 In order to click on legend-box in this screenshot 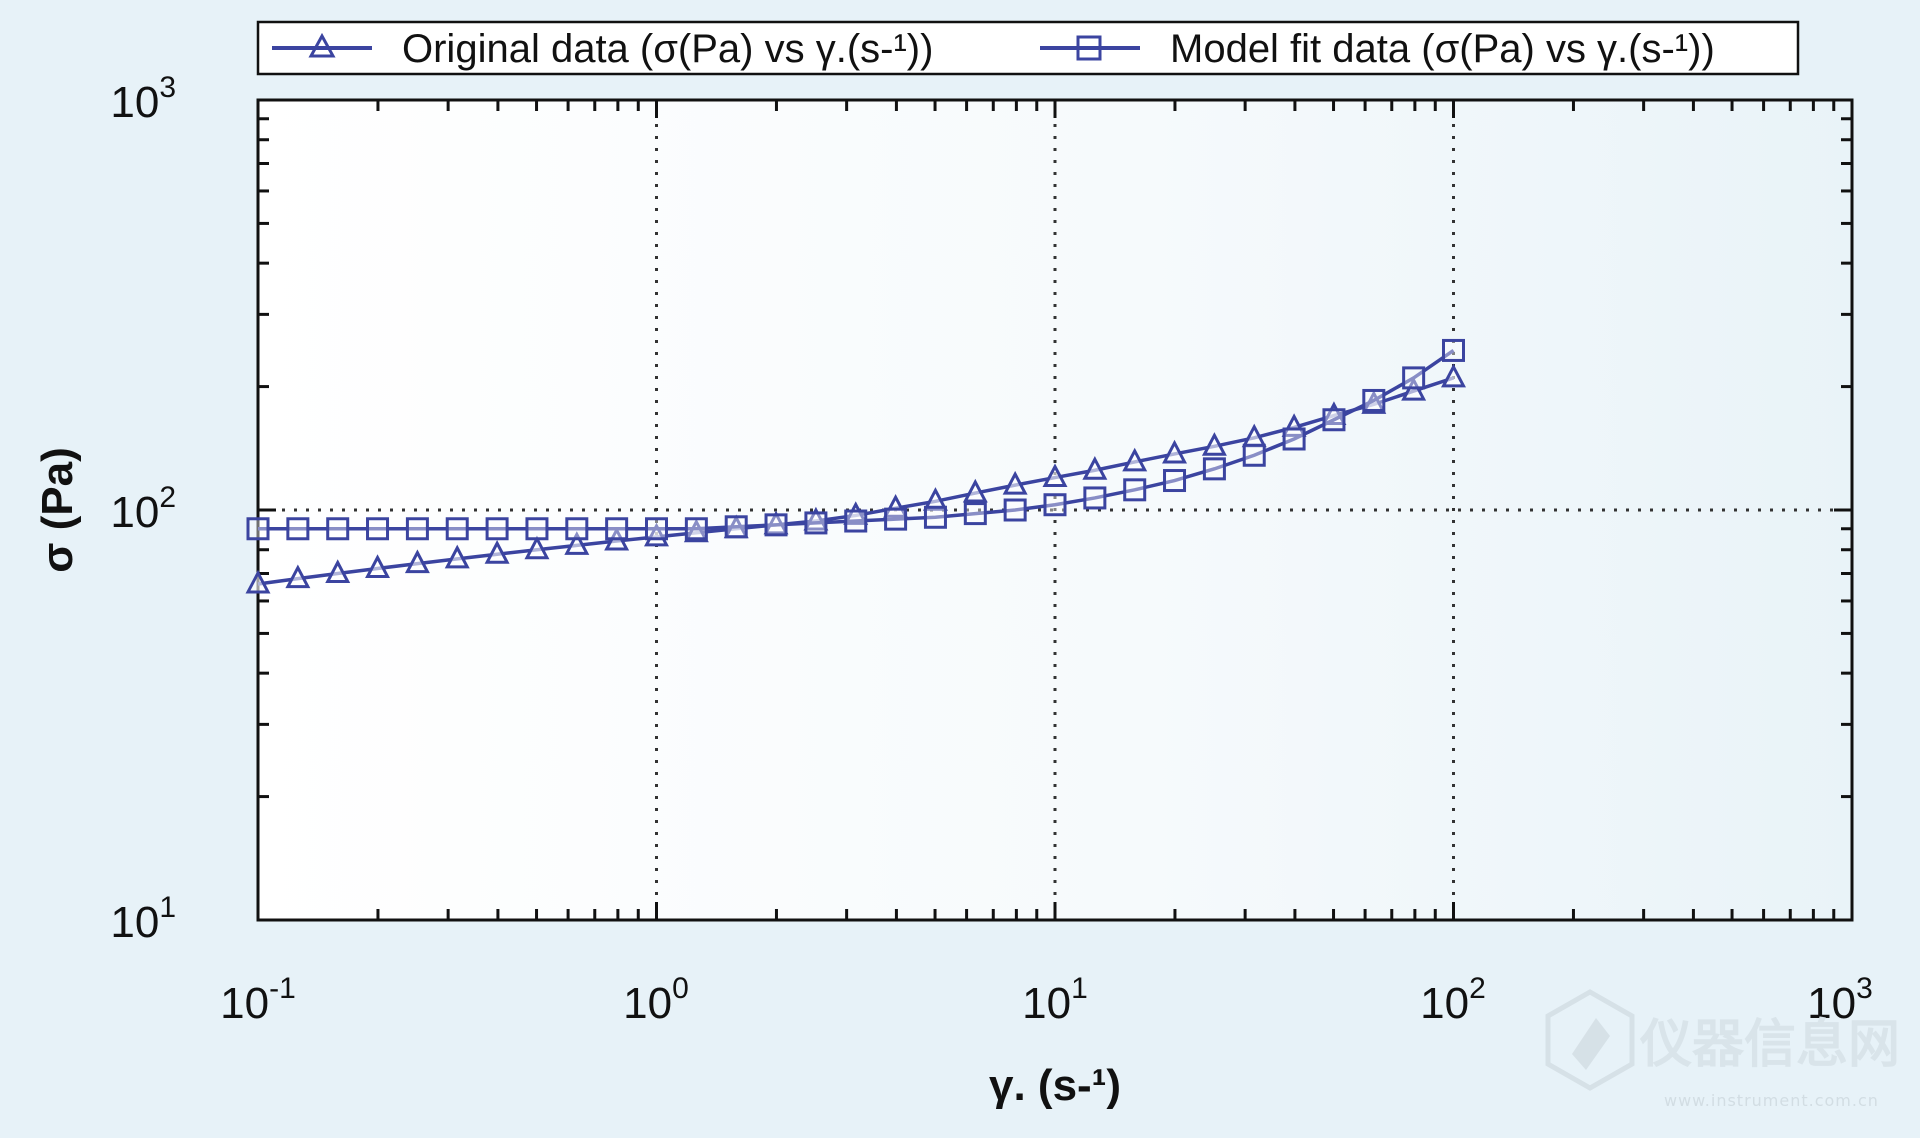, I will do `click(1028, 48)`.